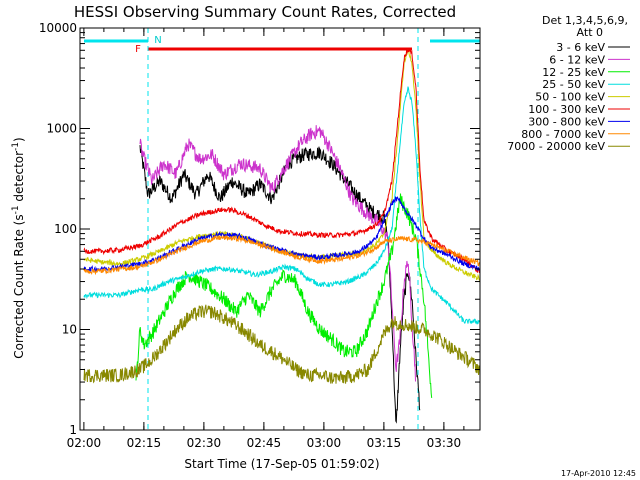  What do you see at coordinates (19, 178) in the screenshot?
I see `y-axis-label-mid: detector` at bounding box center [19, 178].